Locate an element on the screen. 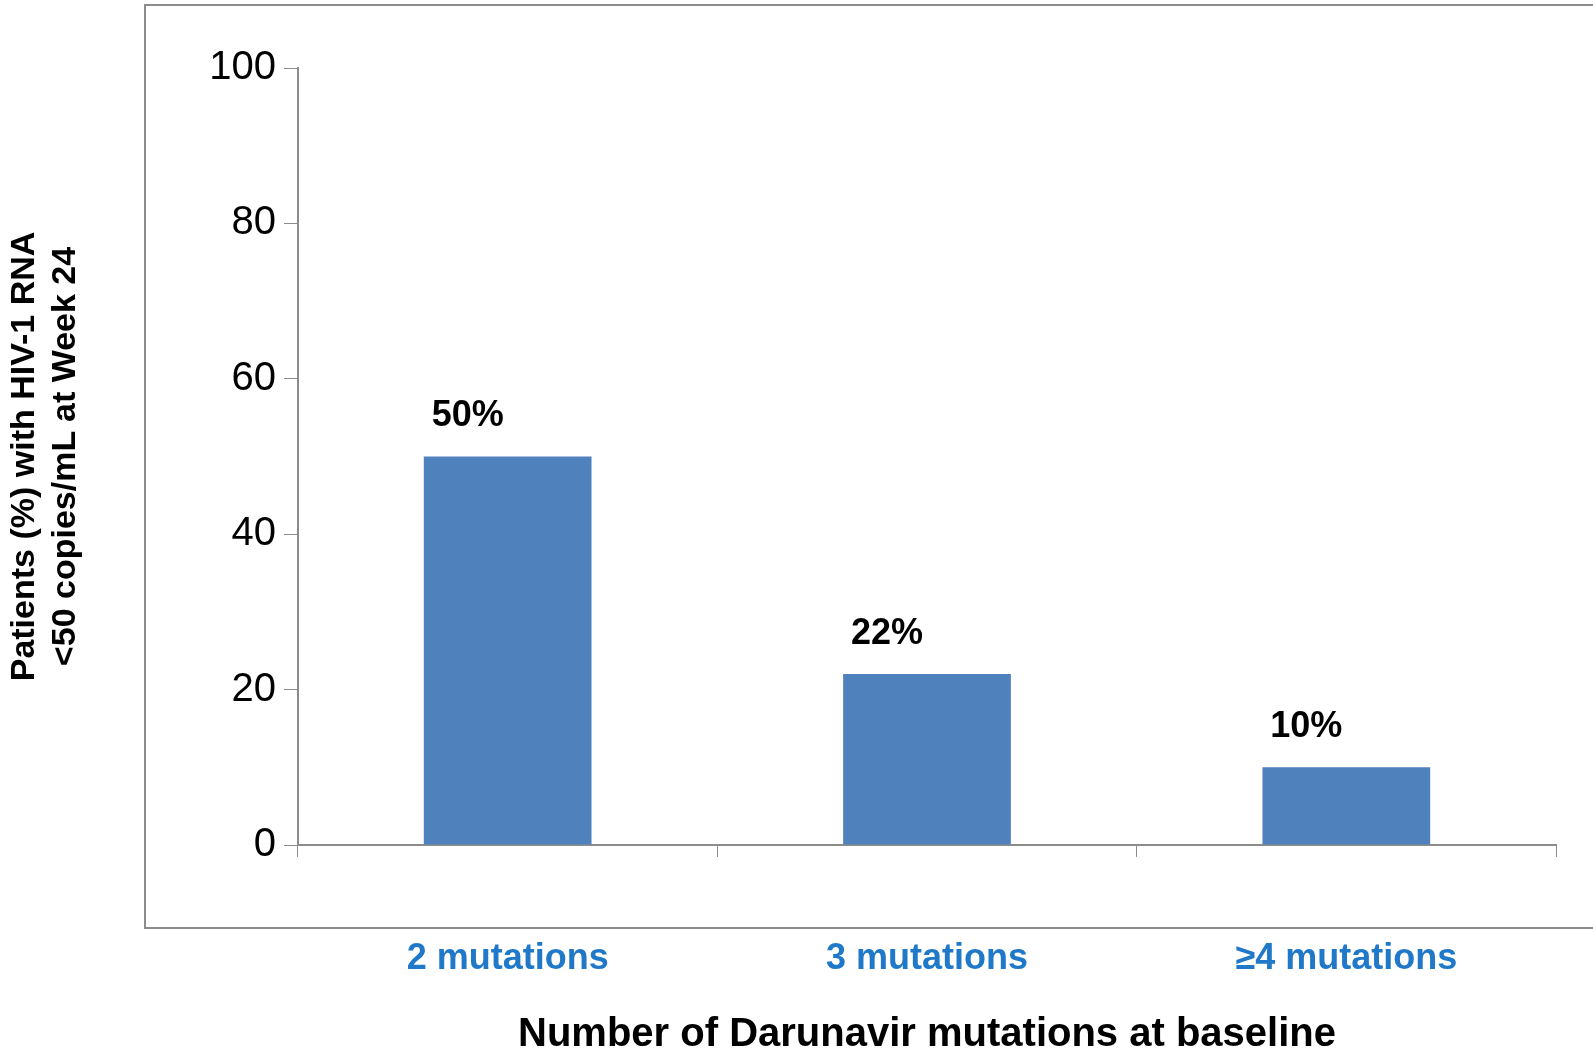  data-label: 50% is located at coordinates (467, 414).